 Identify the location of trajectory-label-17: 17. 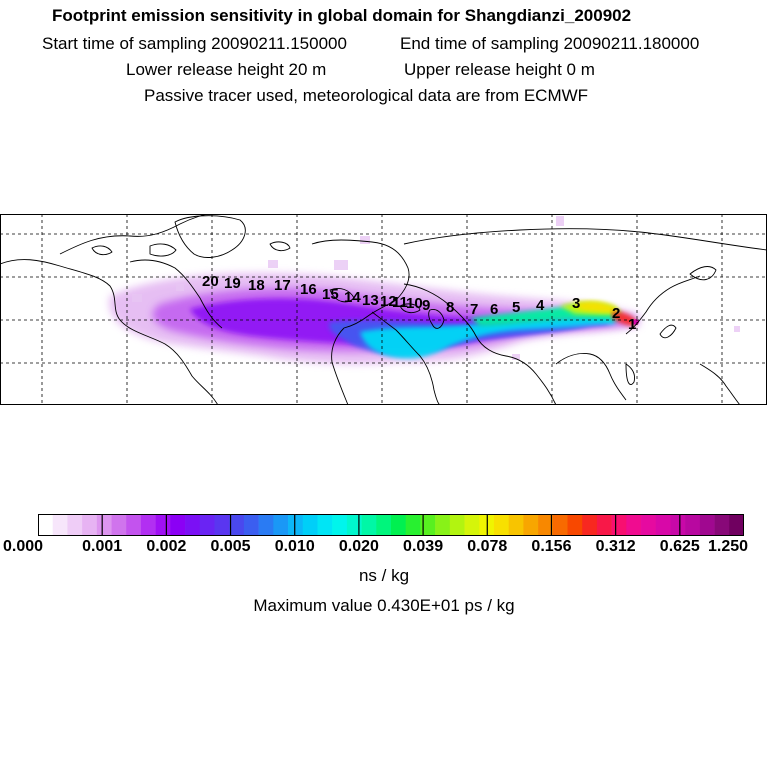
(282, 285).